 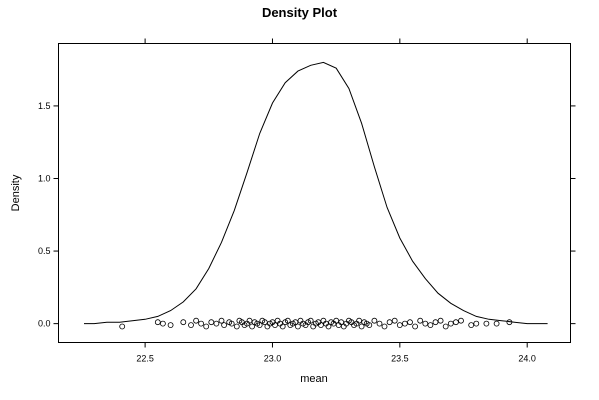 I want to click on x-tick-label: 24.0, so click(x=527, y=359).